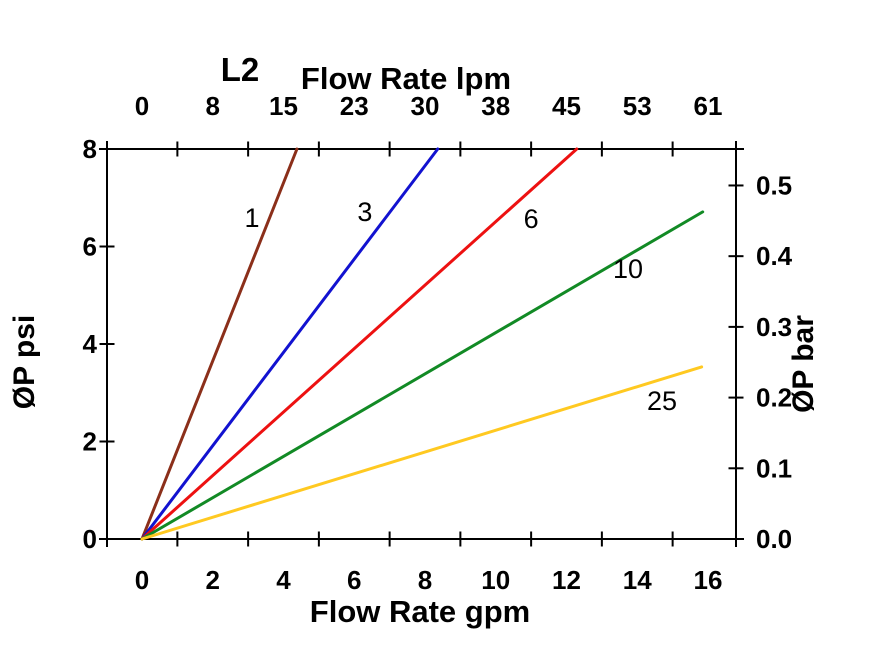  I want to click on bottom-tick-label: 6, so click(354, 580).